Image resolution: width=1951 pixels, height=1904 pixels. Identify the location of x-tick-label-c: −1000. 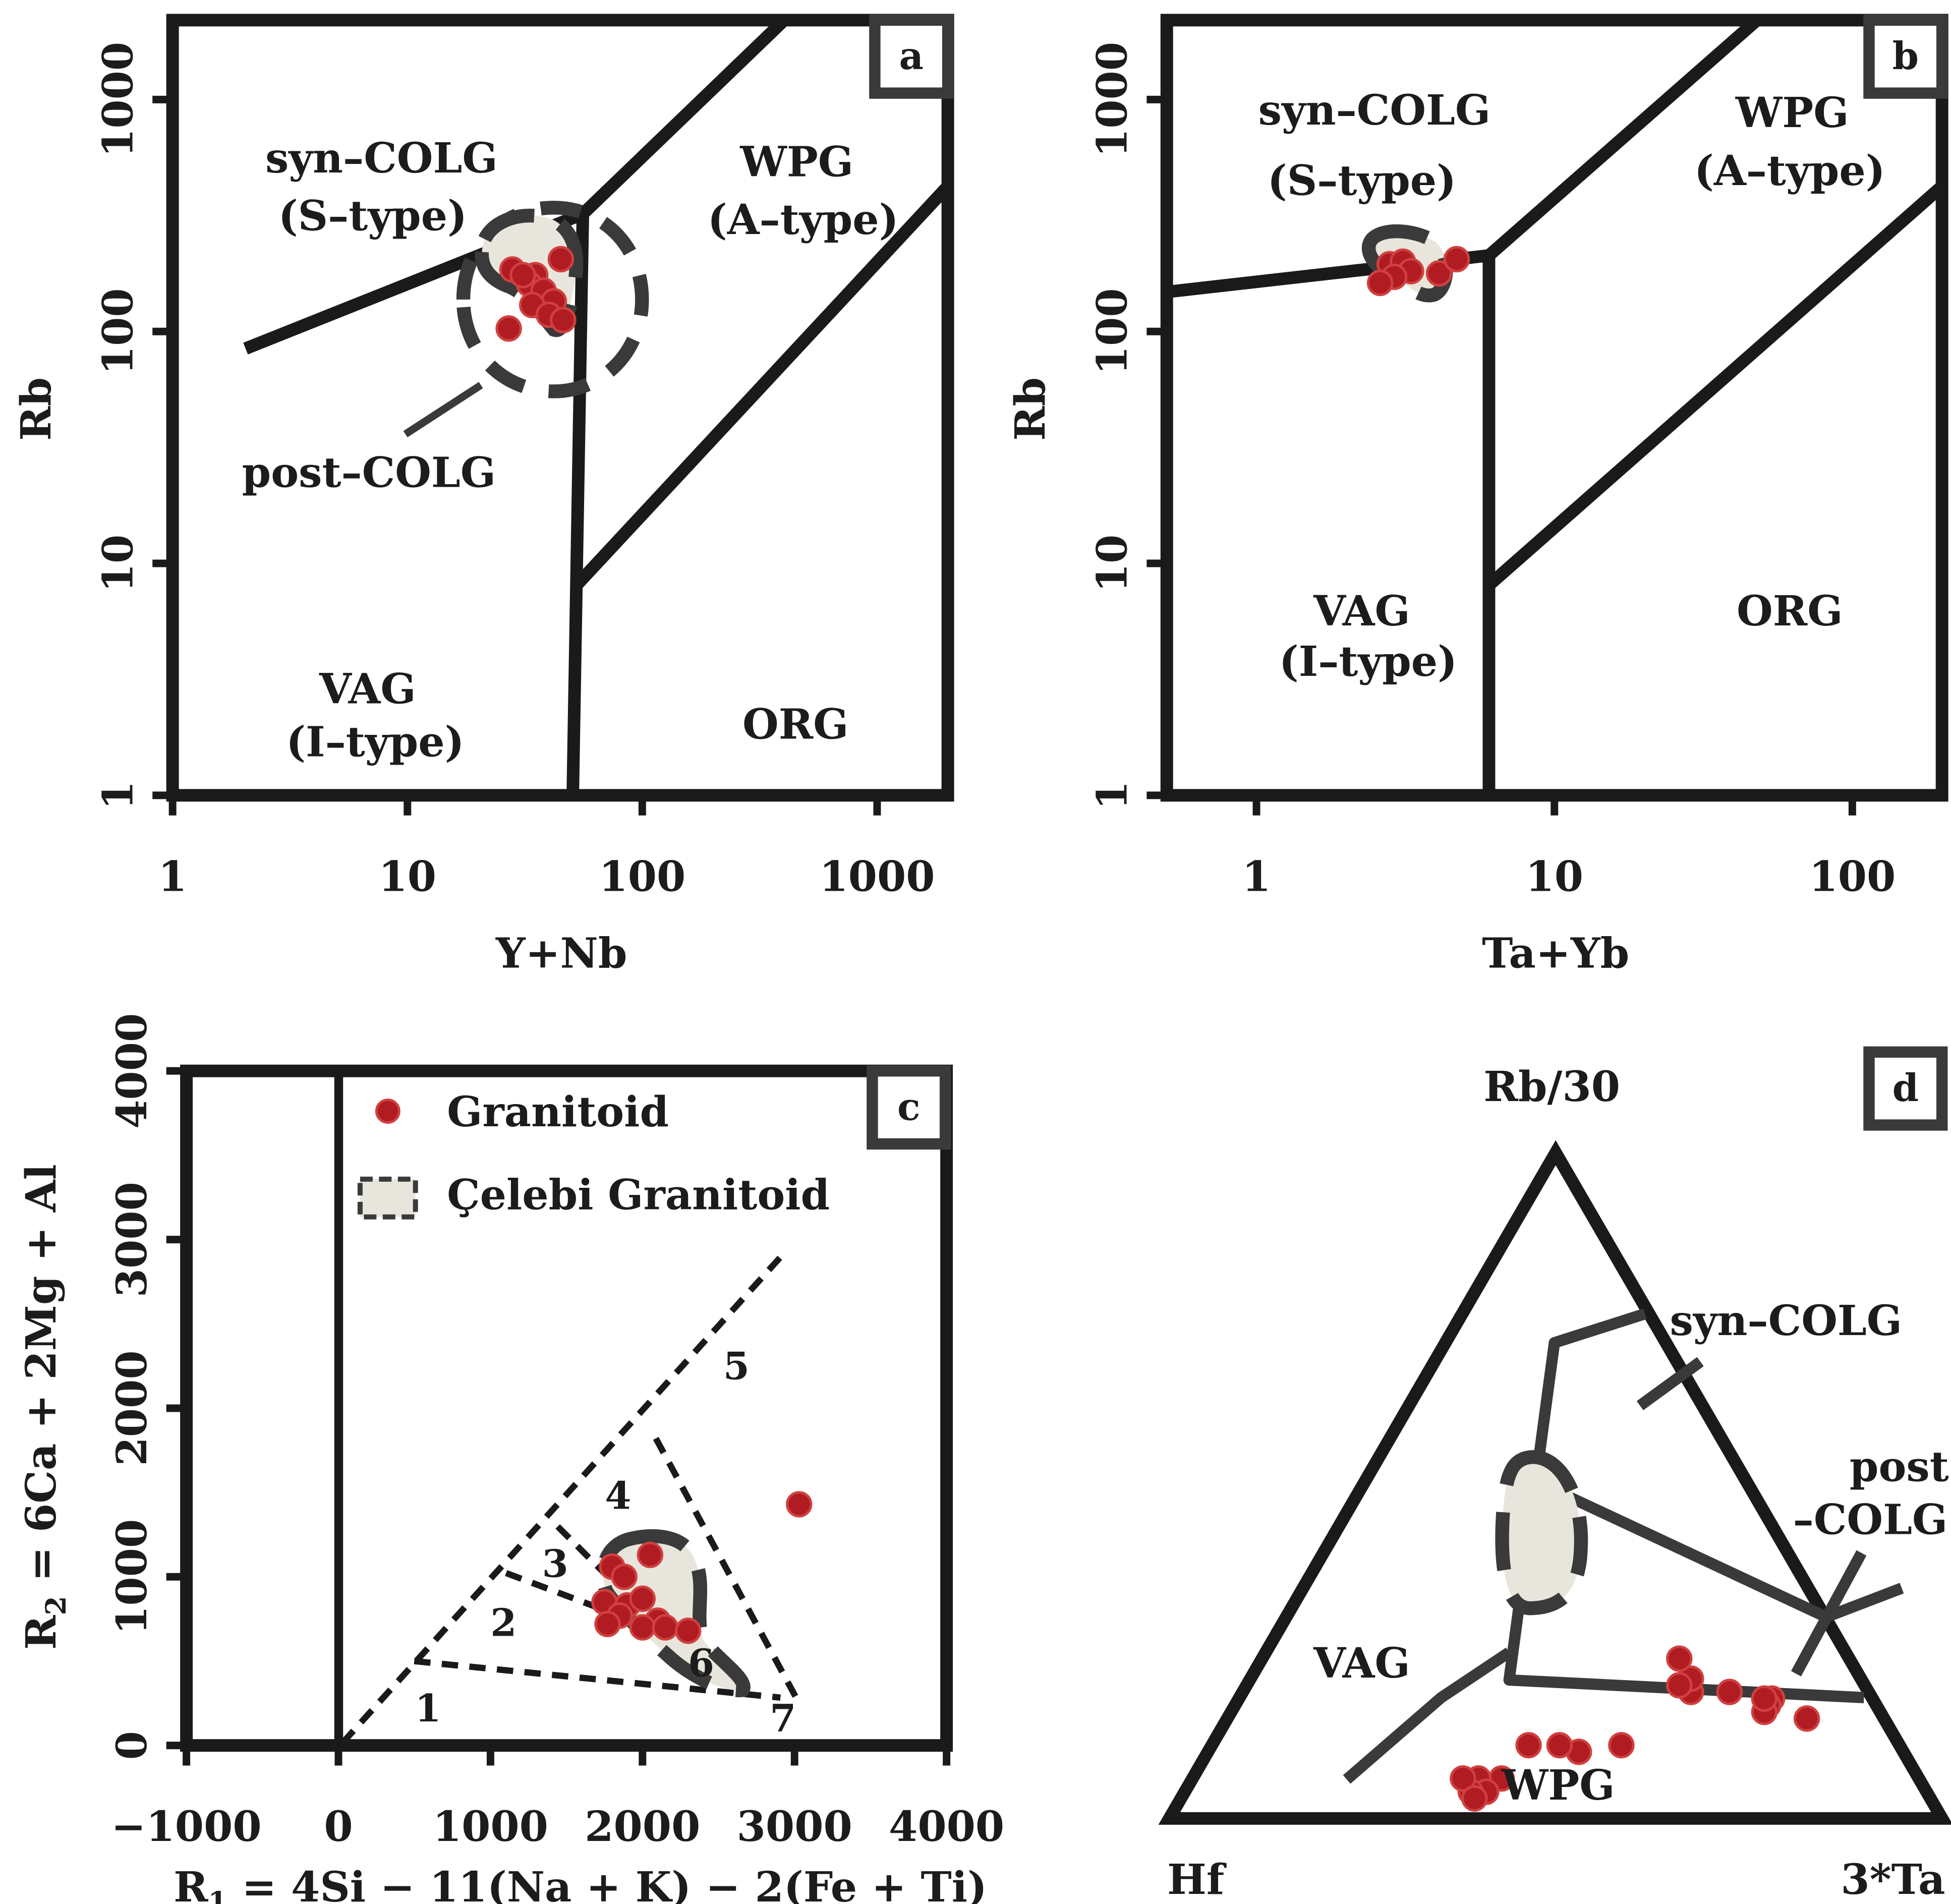
(186, 1827).